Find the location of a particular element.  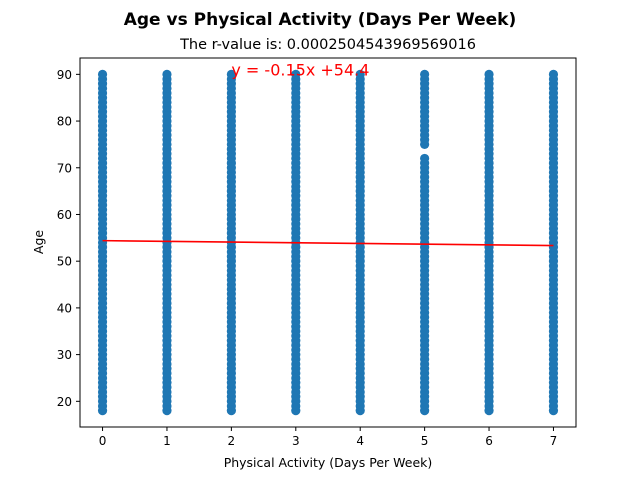

x-tick-label: 0 is located at coordinates (103, 441).